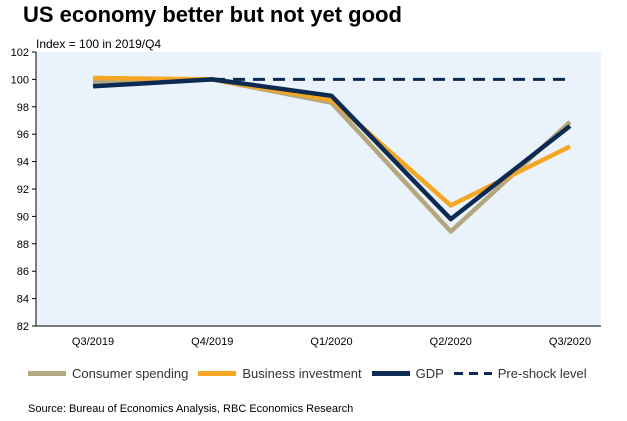  Describe the element at coordinates (331, 342) in the screenshot. I see `x-tick-label: Q1/2020` at that location.